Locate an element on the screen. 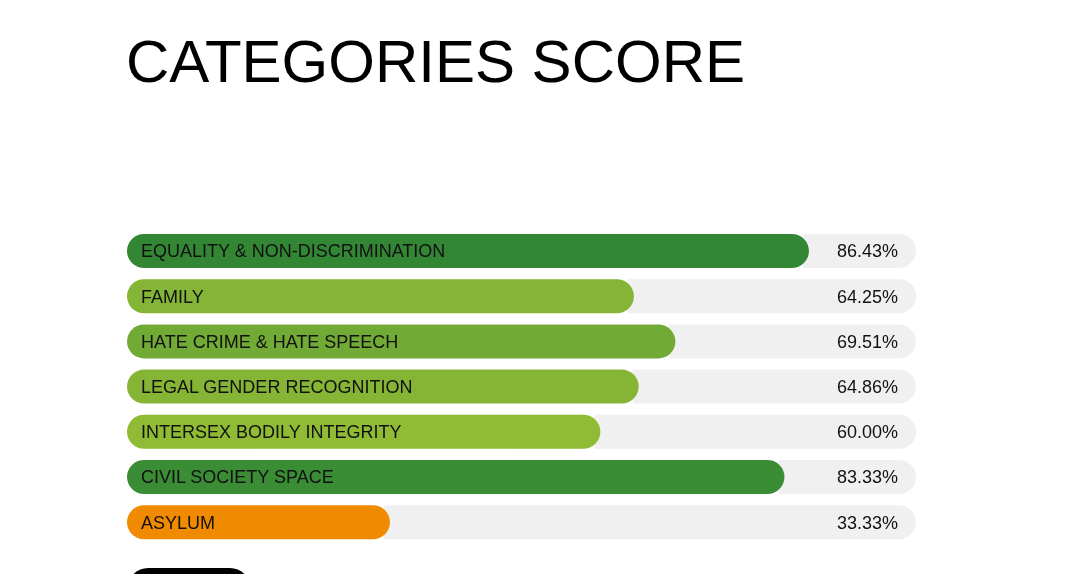  data-label: 33.33% is located at coordinates (867, 522).